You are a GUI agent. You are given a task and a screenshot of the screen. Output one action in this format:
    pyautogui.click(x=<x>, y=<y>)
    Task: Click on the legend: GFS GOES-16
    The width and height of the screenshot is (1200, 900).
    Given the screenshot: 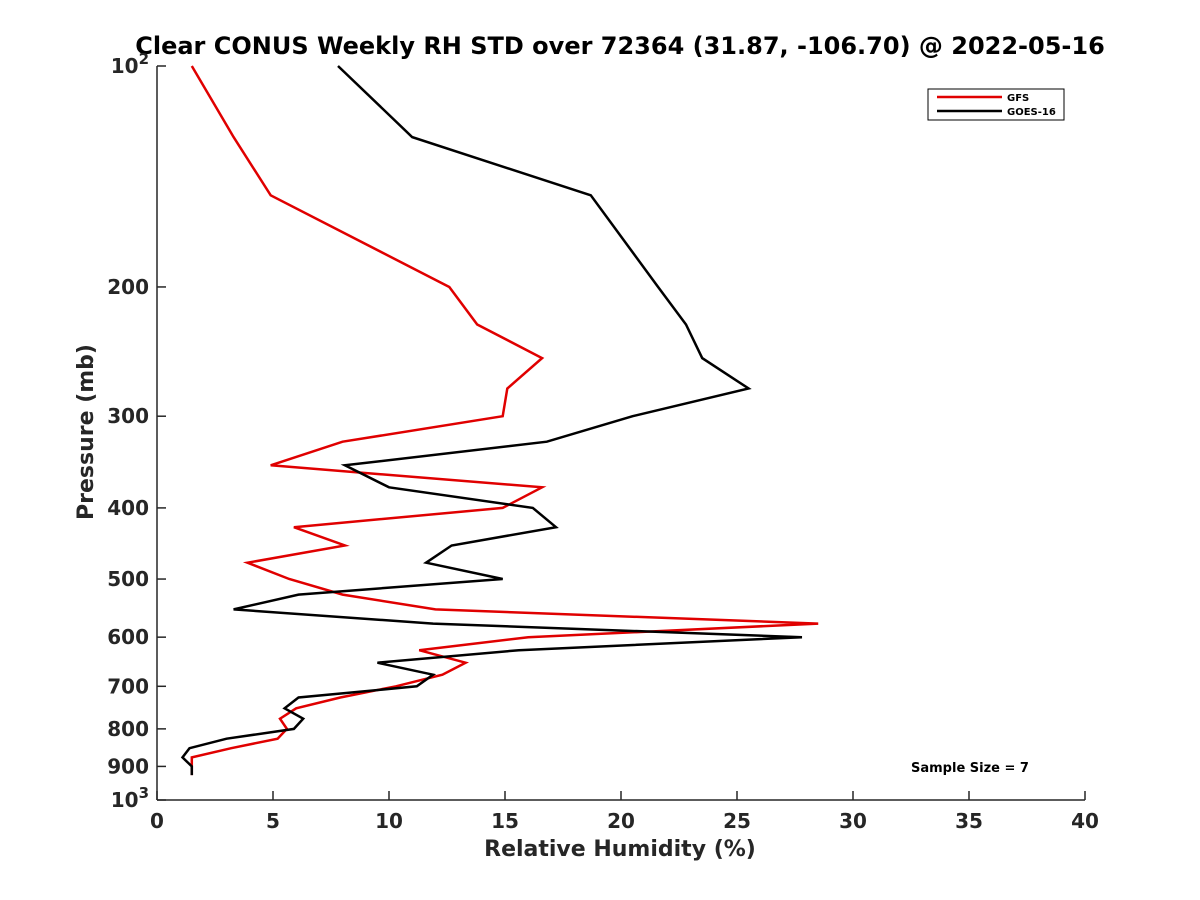 What is the action you would take?
    pyautogui.click(x=996, y=104)
    